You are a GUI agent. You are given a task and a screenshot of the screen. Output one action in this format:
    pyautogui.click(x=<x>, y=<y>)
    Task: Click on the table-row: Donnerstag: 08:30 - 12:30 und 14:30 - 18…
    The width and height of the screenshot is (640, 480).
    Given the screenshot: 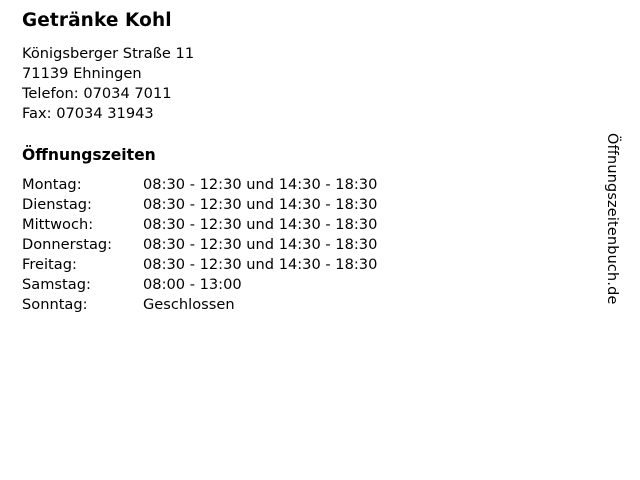 What is the action you would take?
    pyautogui.click(x=199, y=245)
    